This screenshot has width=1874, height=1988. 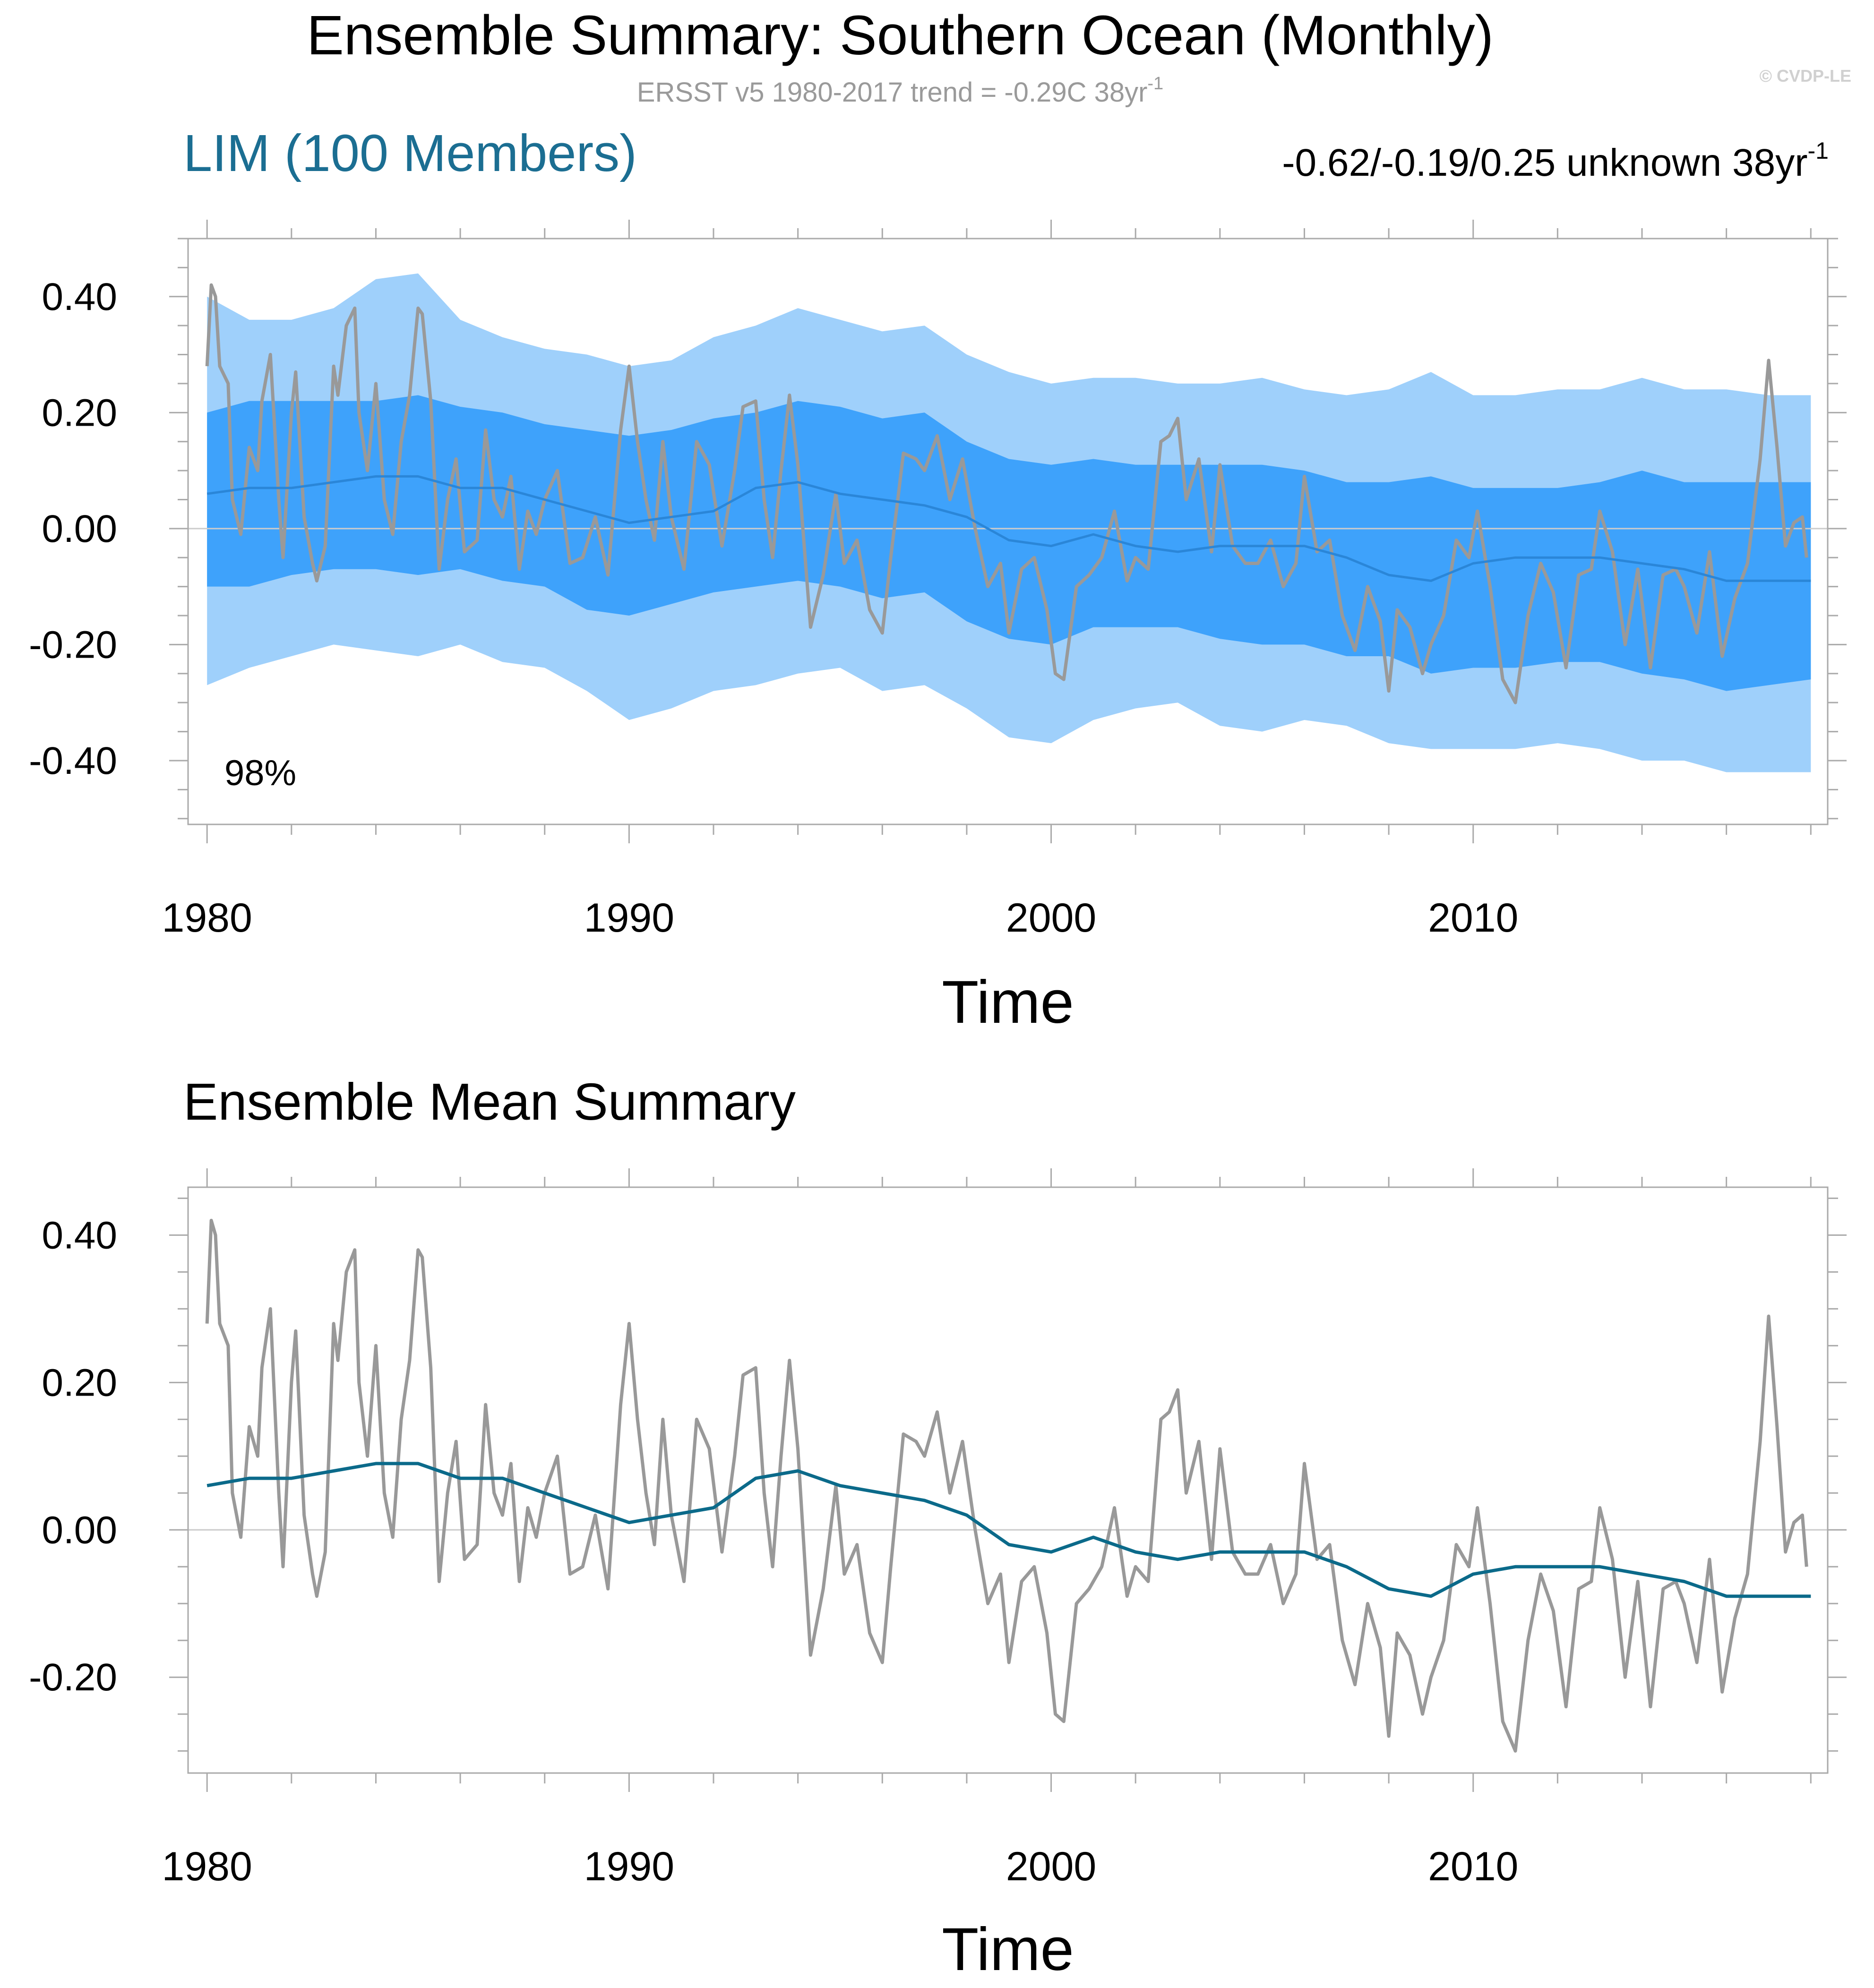 I want to click on top-x-tick-label: 2000, so click(x=1051, y=918).